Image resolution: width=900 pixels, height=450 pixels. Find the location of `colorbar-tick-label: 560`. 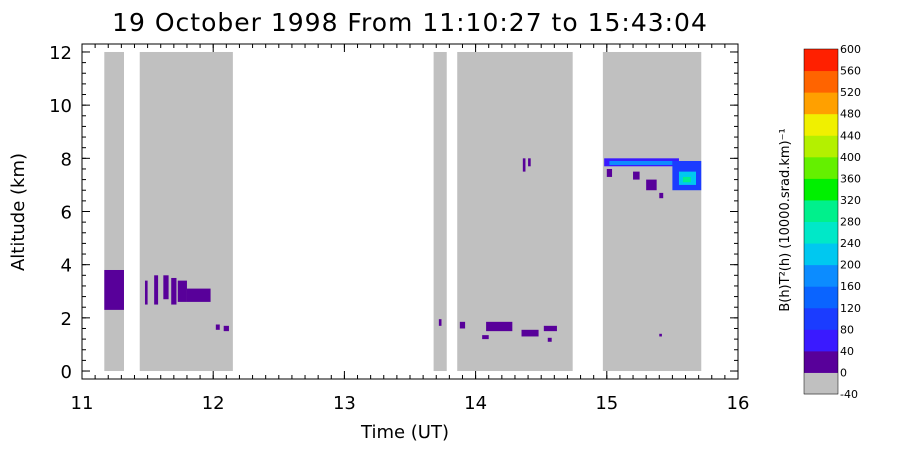

colorbar-tick-label: 560 is located at coordinates (850, 71).